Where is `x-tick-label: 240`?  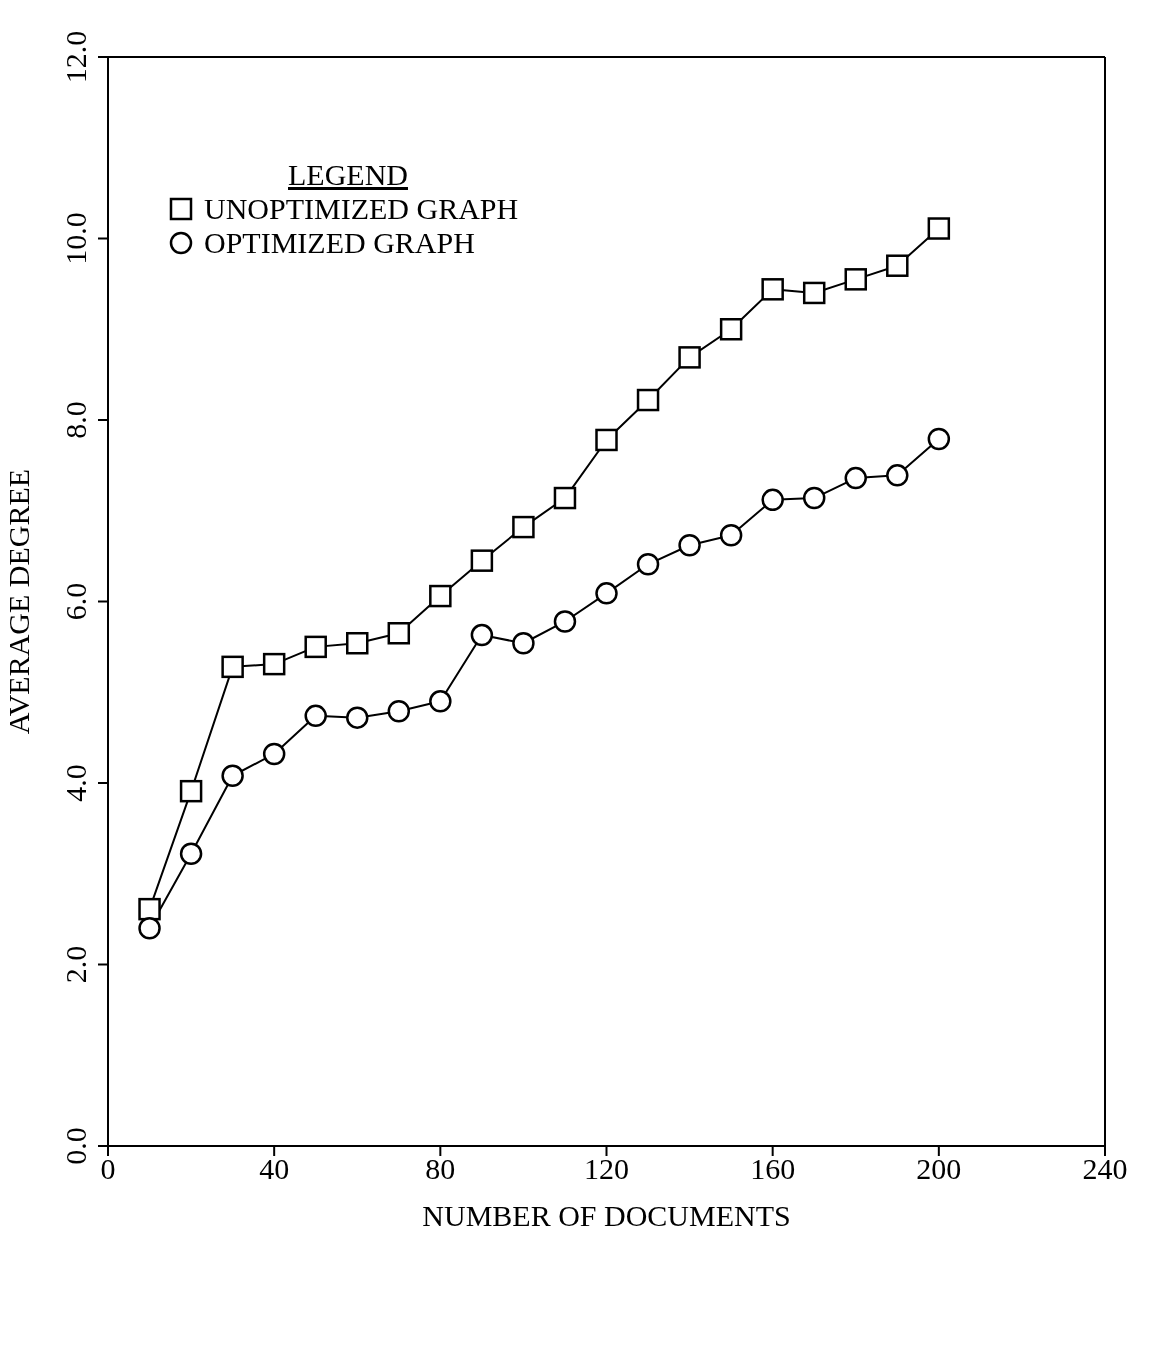
x-tick-label: 240 is located at coordinates (1105, 1169).